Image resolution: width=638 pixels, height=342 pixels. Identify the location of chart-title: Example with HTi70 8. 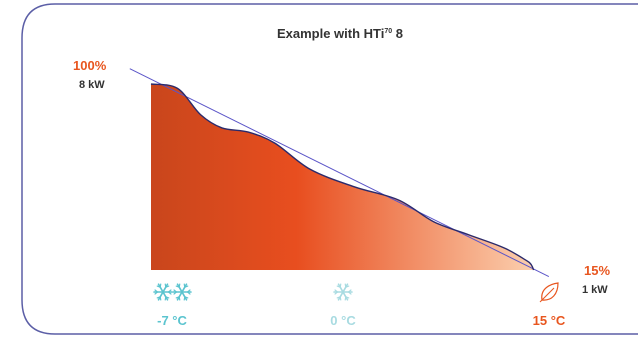
(340, 33).